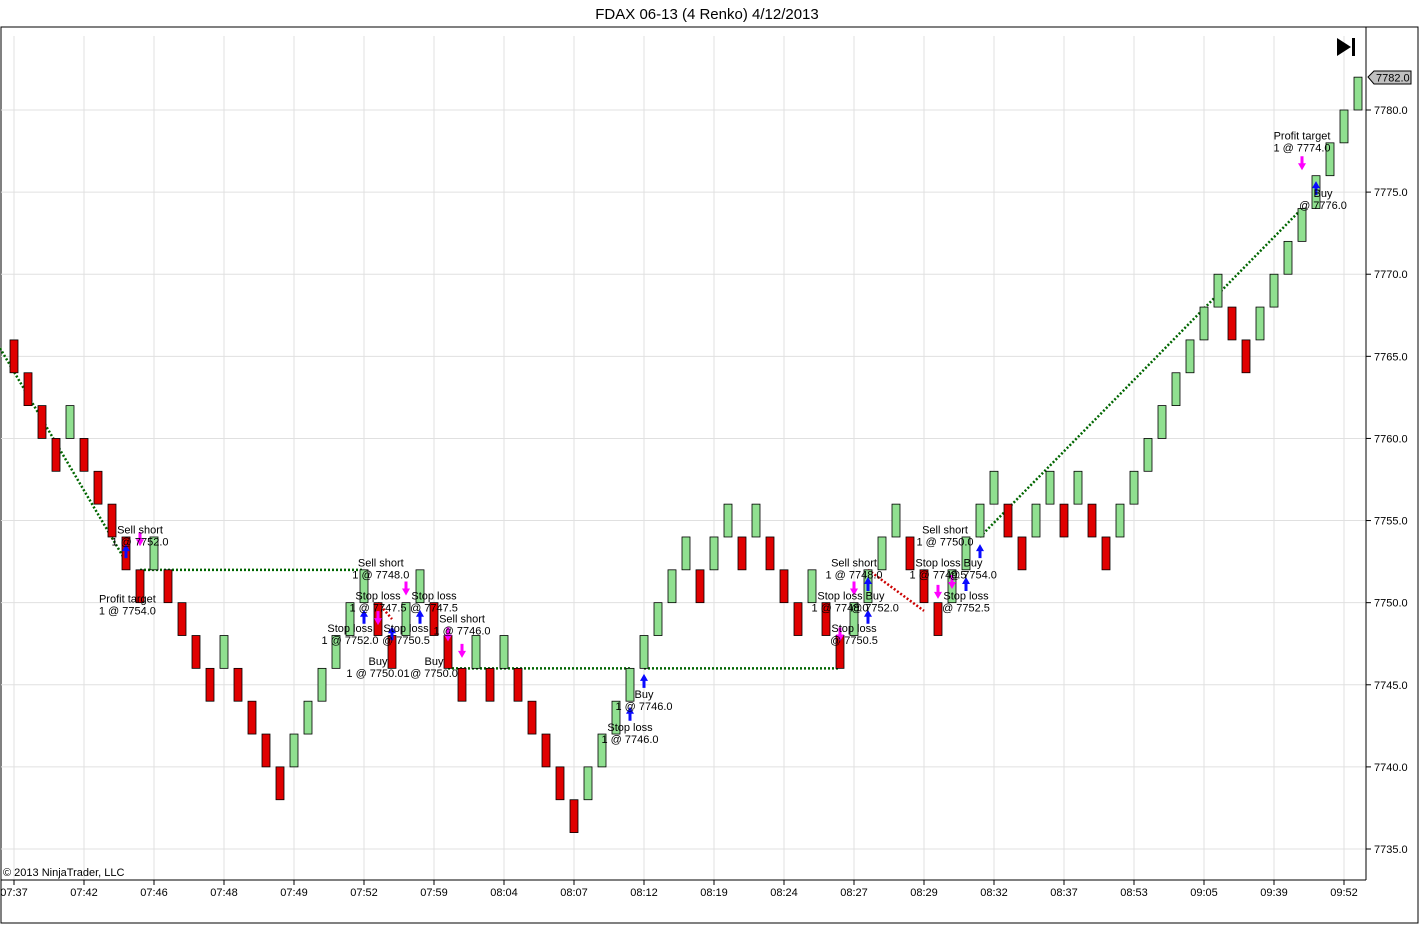 This screenshot has width=1420, height=925. What do you see at coordinates (434, 893) in the screenshot?
I see `x-tick-label: 07:59` at bounding box center [434, 893].